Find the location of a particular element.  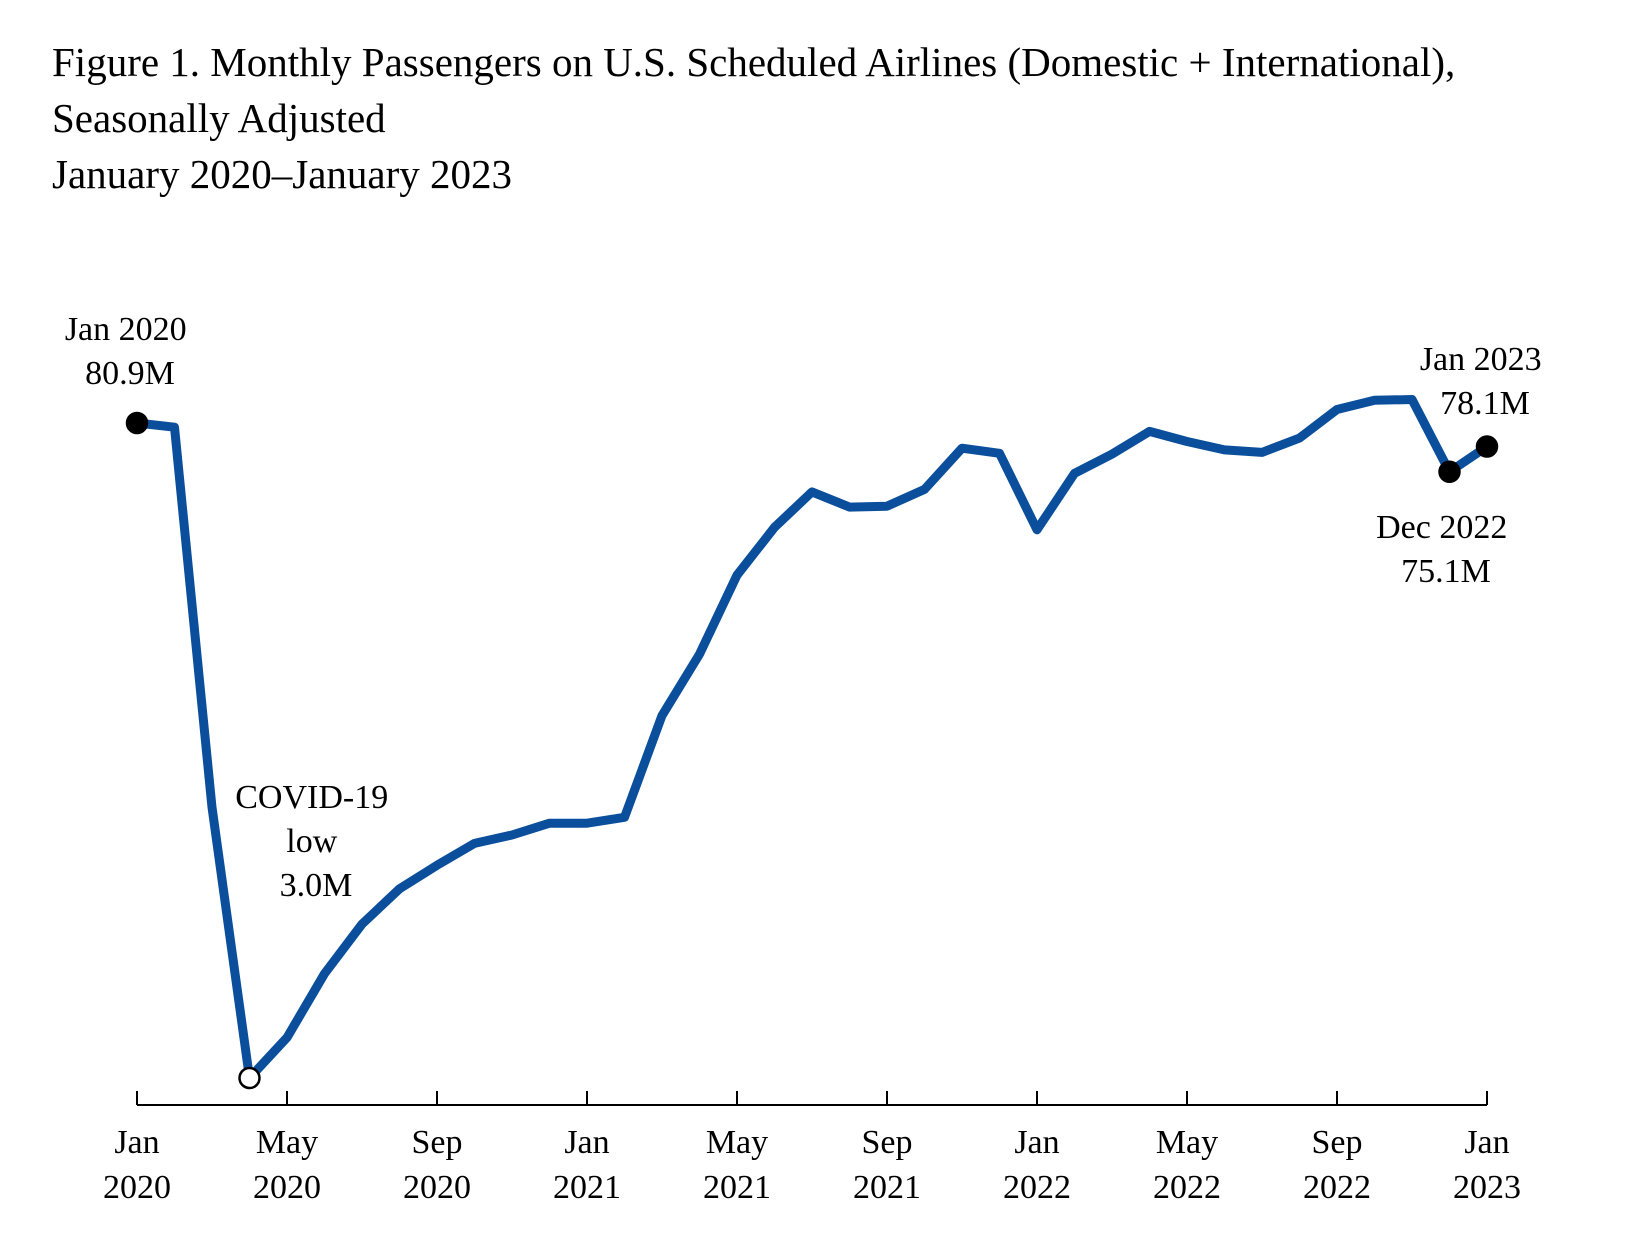

annotation-end-line: Jan 2023 is located at coordinates (1481, 359).